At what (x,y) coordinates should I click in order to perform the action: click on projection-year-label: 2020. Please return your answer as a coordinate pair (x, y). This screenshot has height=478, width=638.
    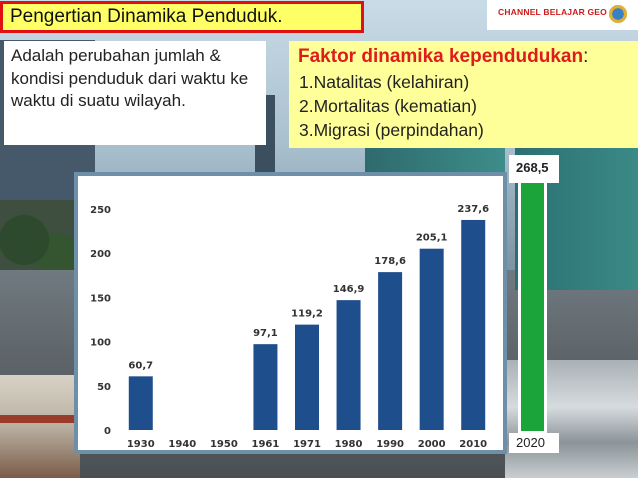
    Looking at the image, I should click on (530, 442).